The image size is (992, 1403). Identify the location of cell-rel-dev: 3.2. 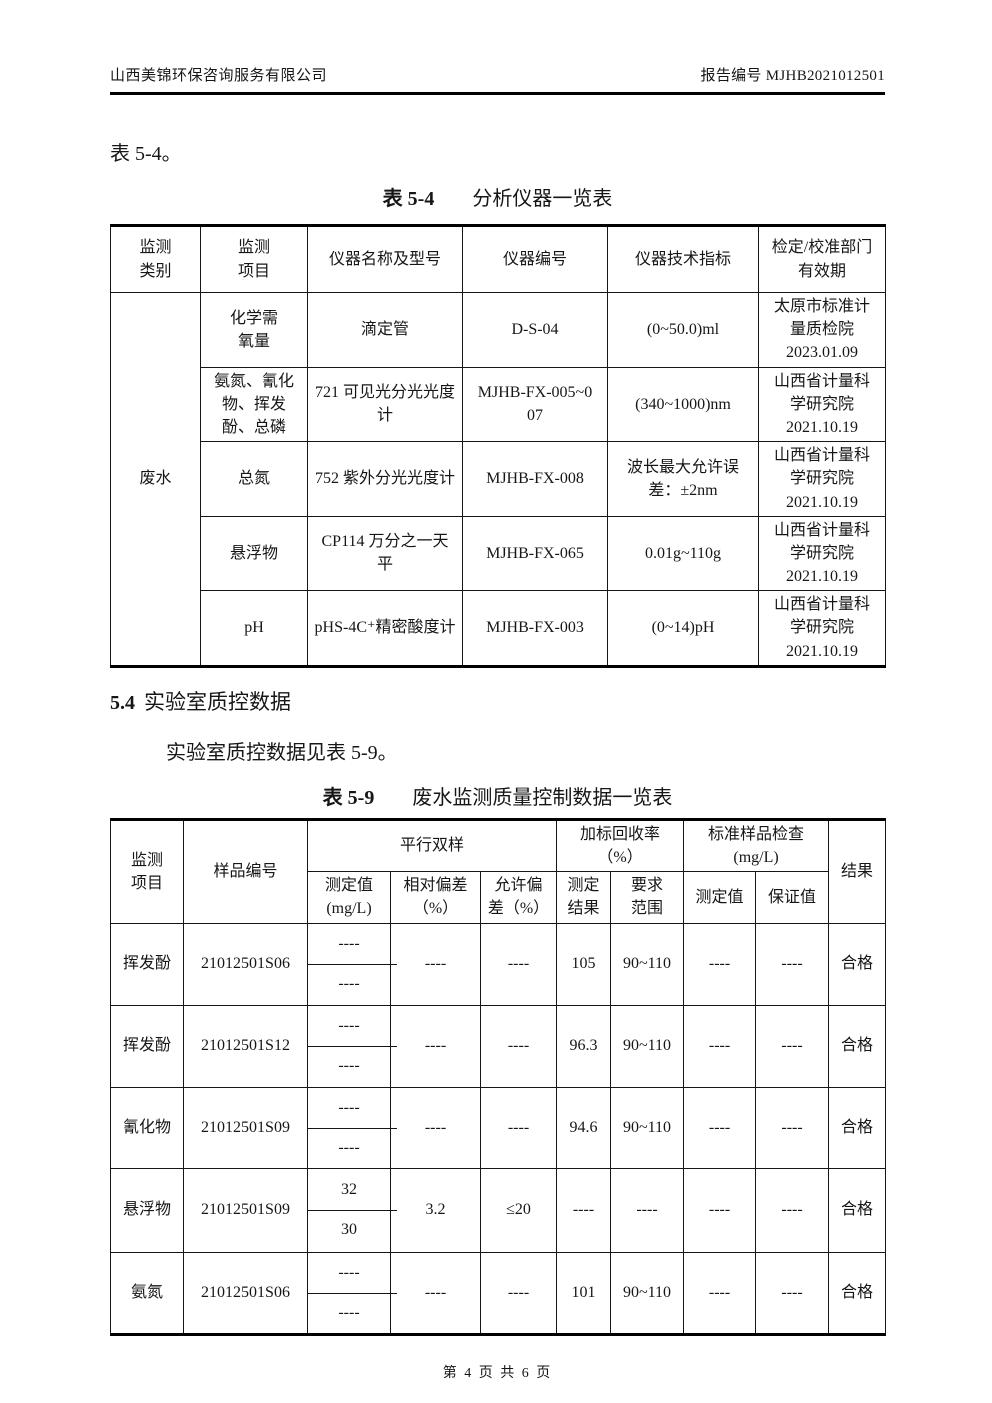
(435, 1210).